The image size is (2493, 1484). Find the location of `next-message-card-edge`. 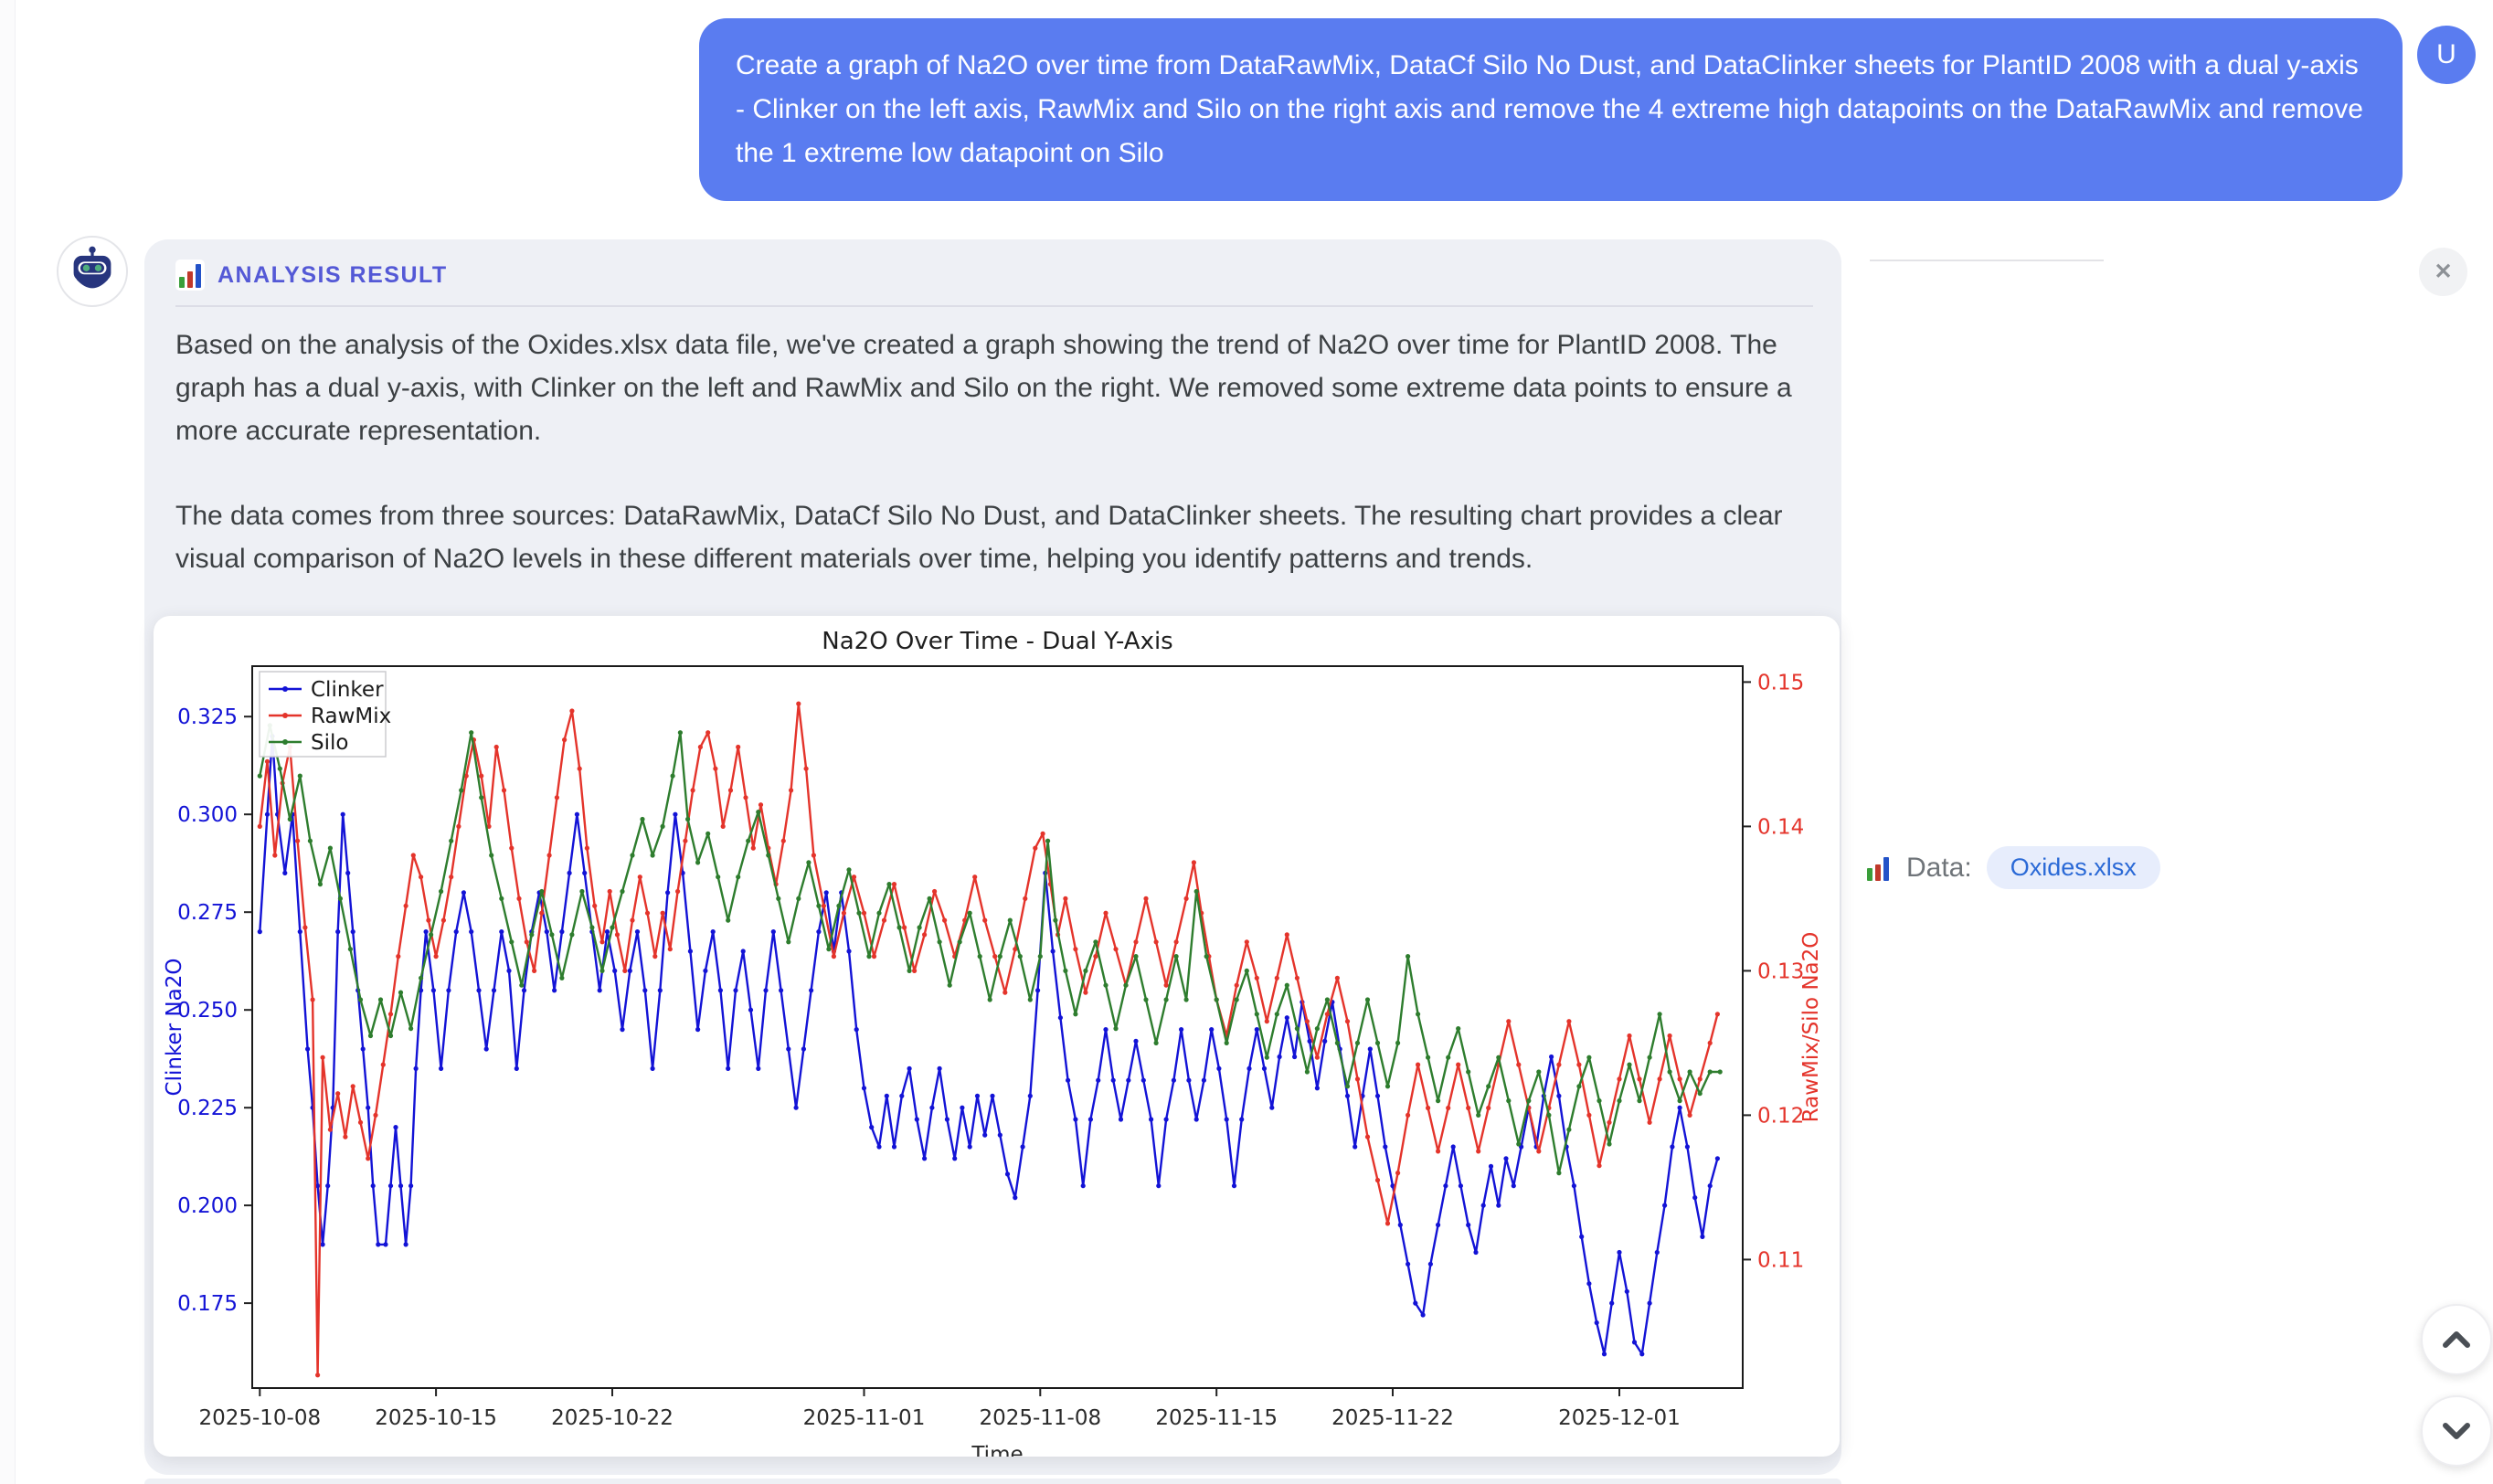

next-message-card-edge is located at coordinates (992, 1481).